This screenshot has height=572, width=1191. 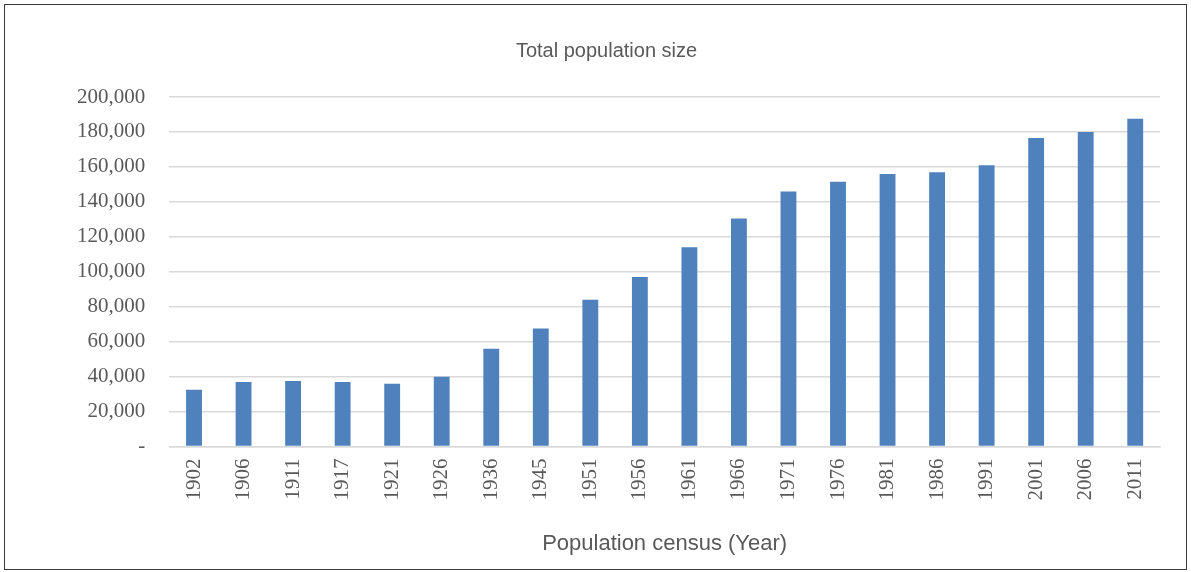 I want to click on y-tick-label: 20,000, so click(x=116, y=410).